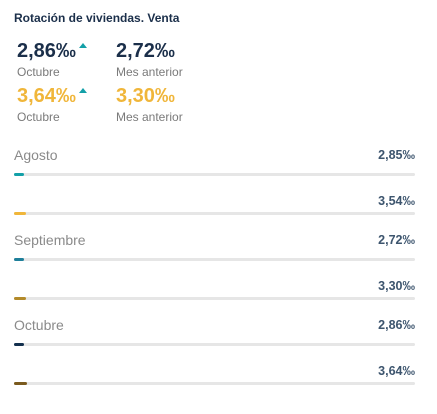  I want to click on kpi-current-teal: 2,86‰ Octubre, so click(52, 59).